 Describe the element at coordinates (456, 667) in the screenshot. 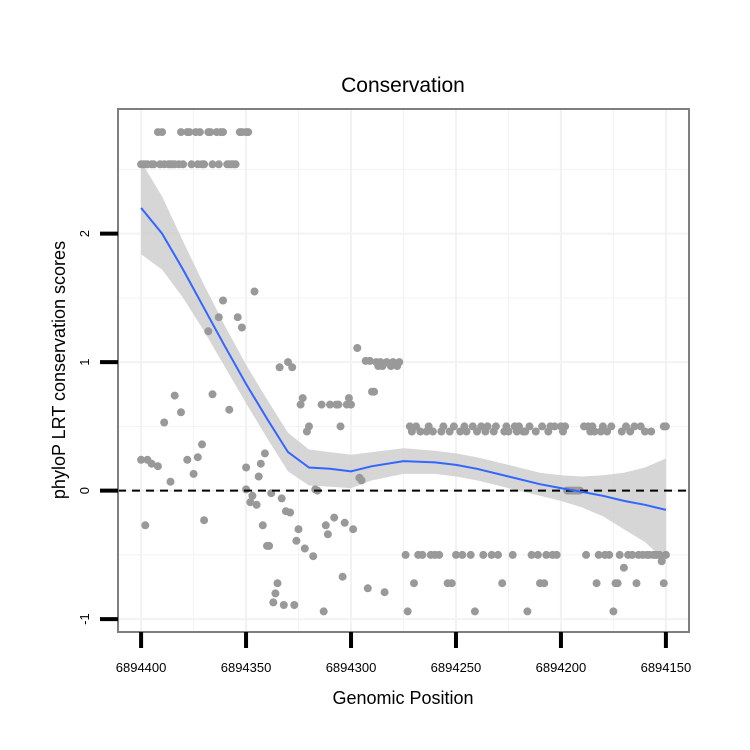

I see `x-tick-label: 6894250` at that location.